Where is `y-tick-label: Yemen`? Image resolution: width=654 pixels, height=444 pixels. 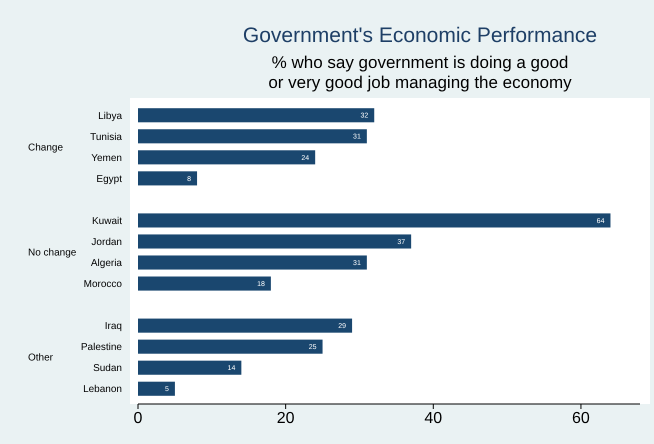
y-tick-label: Yemen is located at coordinates (106, 158).